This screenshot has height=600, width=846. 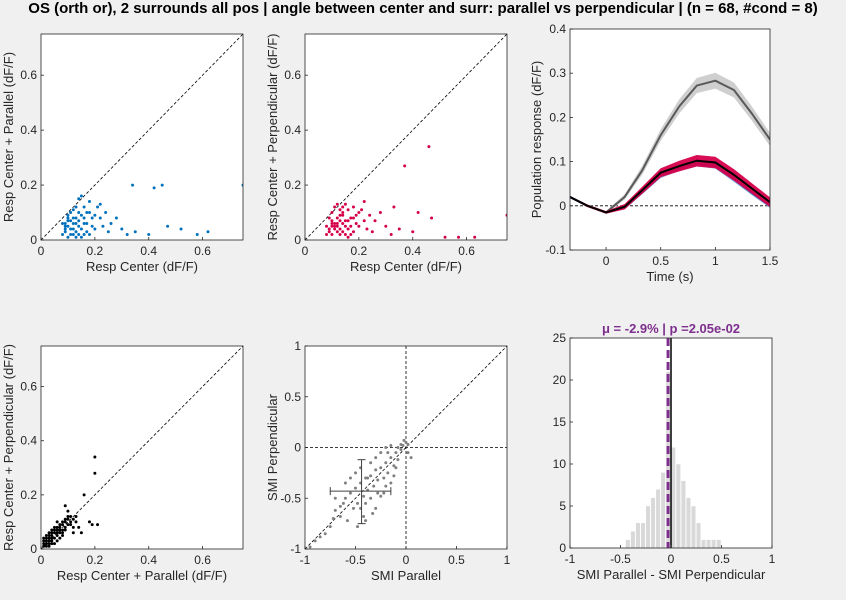 I want to click on x-axis-label: Resp Center + Parallel (dF/F), so click(x=142, y=575).